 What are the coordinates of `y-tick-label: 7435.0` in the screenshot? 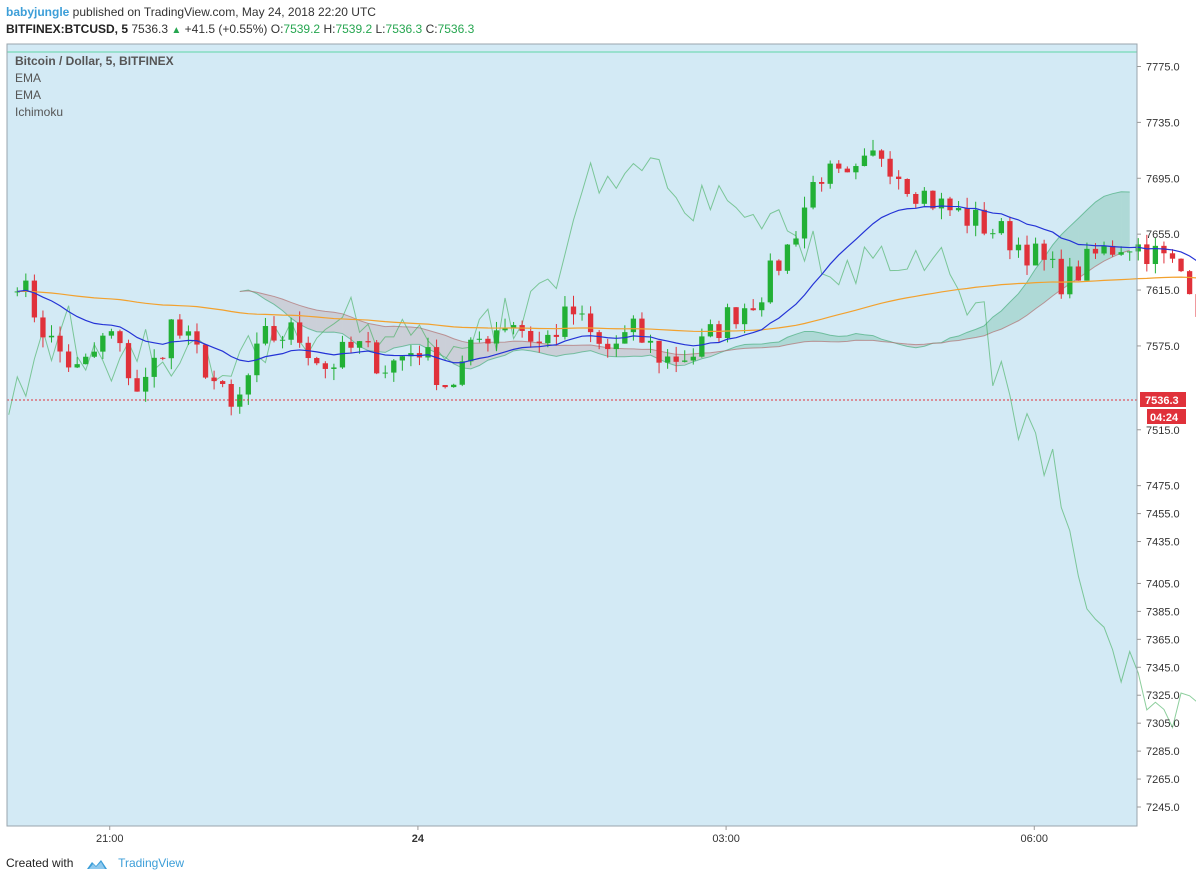 It's located at (1163, 543).